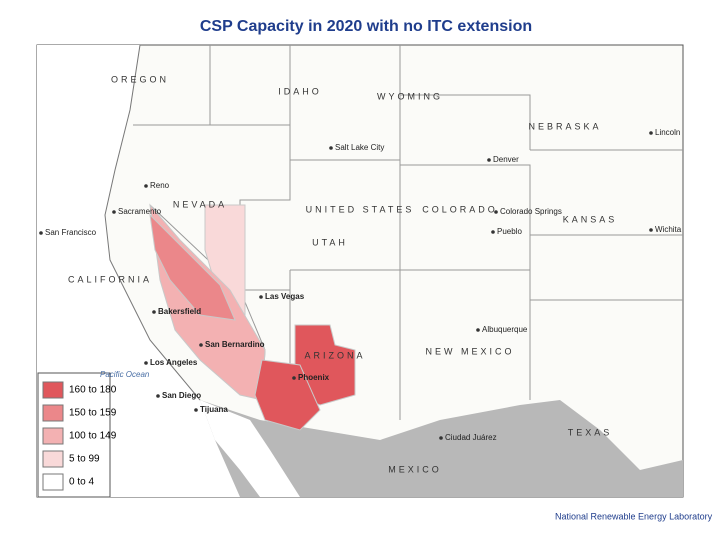  Describe the element at coordinates (634, 516) in the screenshot. I see `footer: National Renewable Energy Laboratory` at that location.